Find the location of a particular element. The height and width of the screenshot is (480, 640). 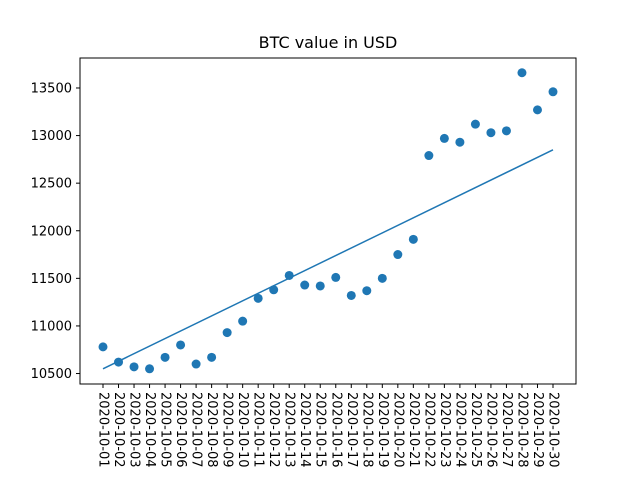

y-tick-label: 13500 is located at coordinates (51, 88).